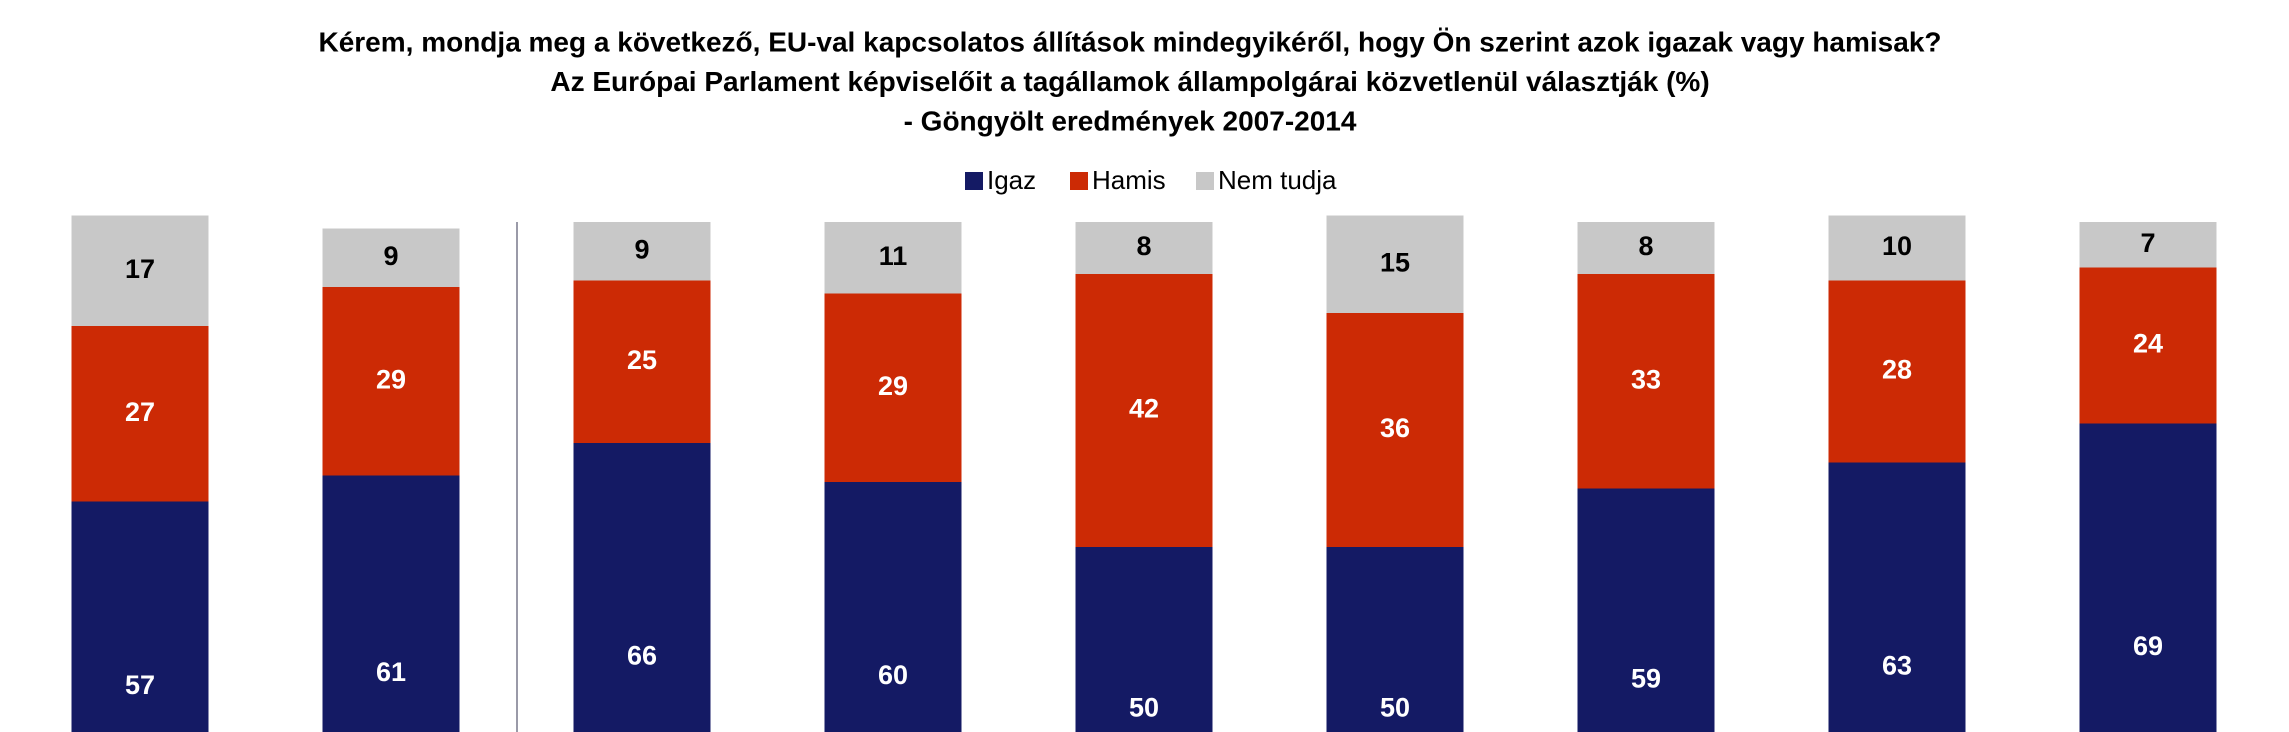 This screenshot has width=2289, height=732. Describe the element at coordinates (1011, 180) in the screenshot. I see `legend-label: Igaz` at that location.